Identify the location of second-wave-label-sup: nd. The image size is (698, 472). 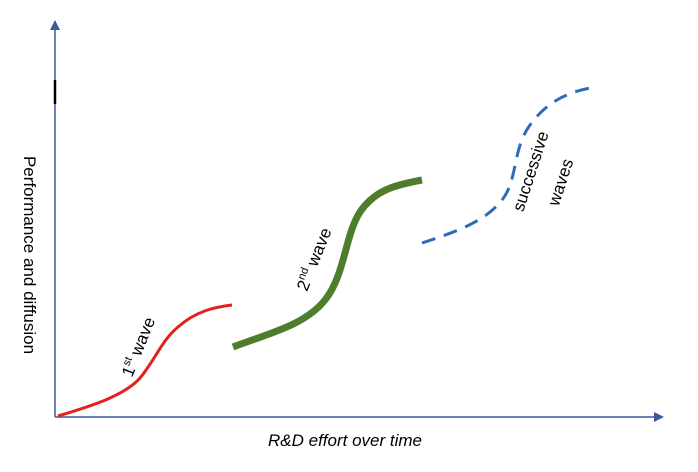
(304, 274).